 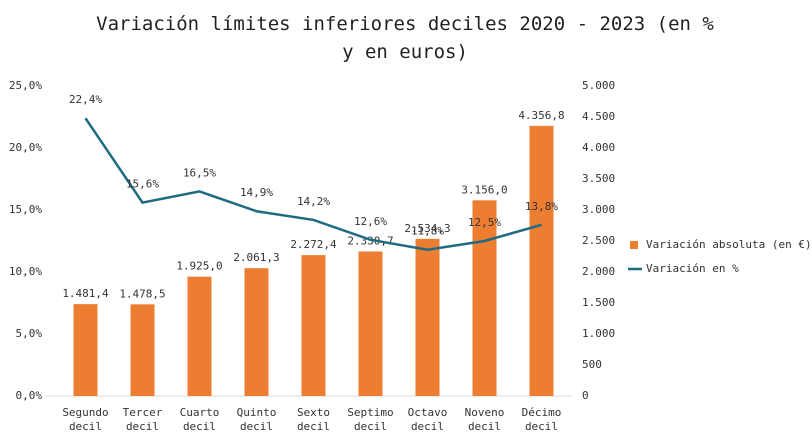 I want to click on y-tick-label: 20,0%, so click(x=25, y=147).